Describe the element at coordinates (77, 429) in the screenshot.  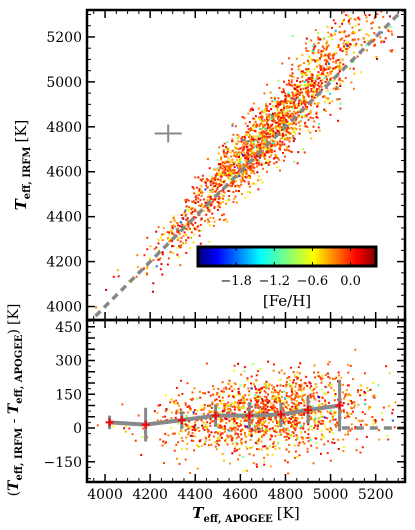
I see `bottom-y-tick-label: 0` at that location.